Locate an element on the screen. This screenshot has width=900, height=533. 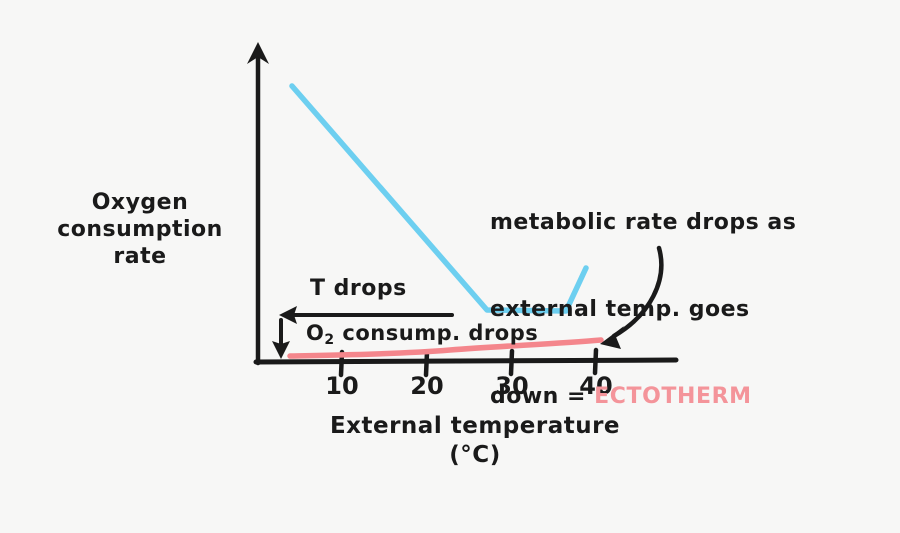
y-axis is located at coordinates (258, 204).